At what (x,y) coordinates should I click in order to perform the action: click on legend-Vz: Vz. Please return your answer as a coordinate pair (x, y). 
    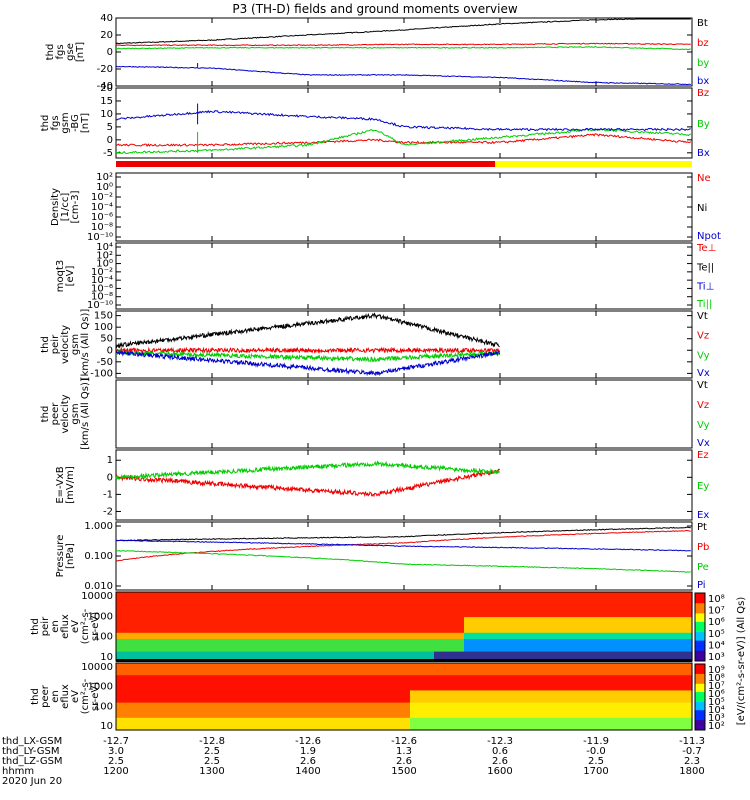
    Looking at the image, I should click on (703, 336).